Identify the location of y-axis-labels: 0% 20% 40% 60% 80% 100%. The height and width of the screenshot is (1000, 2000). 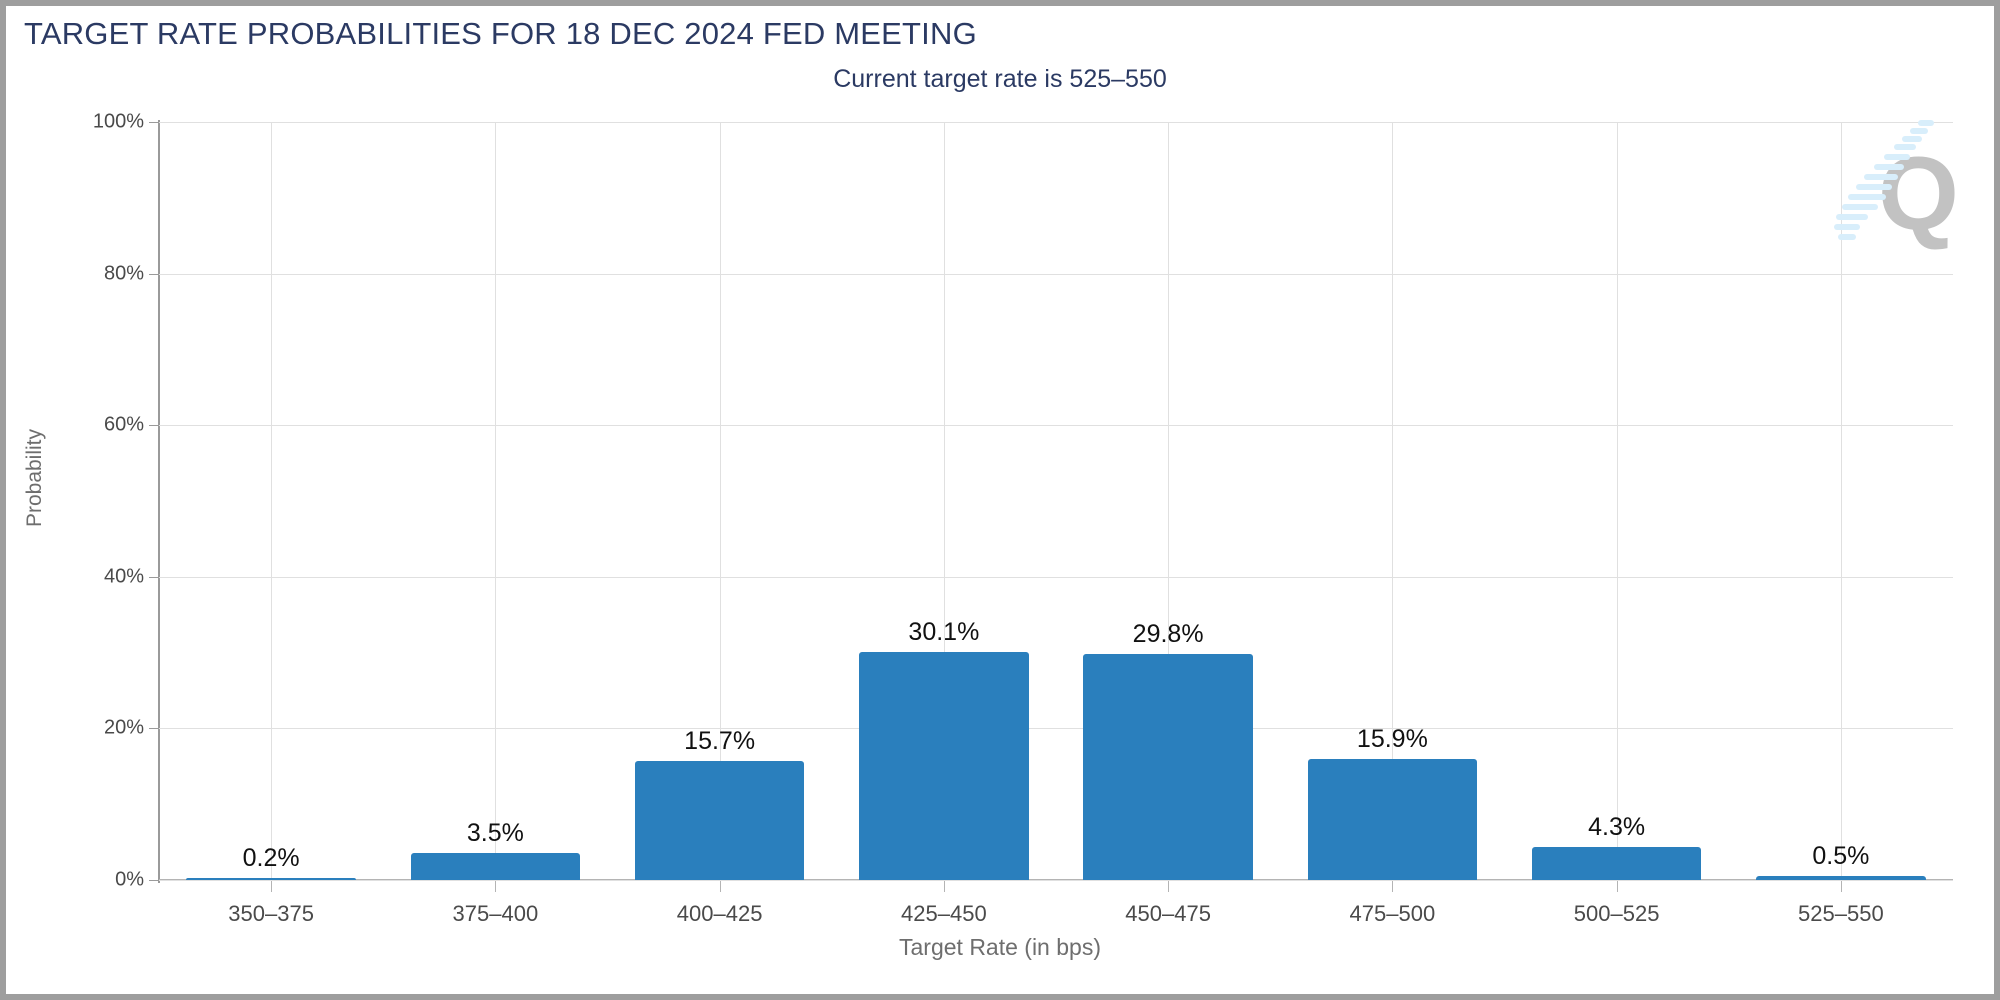
(75, 500).